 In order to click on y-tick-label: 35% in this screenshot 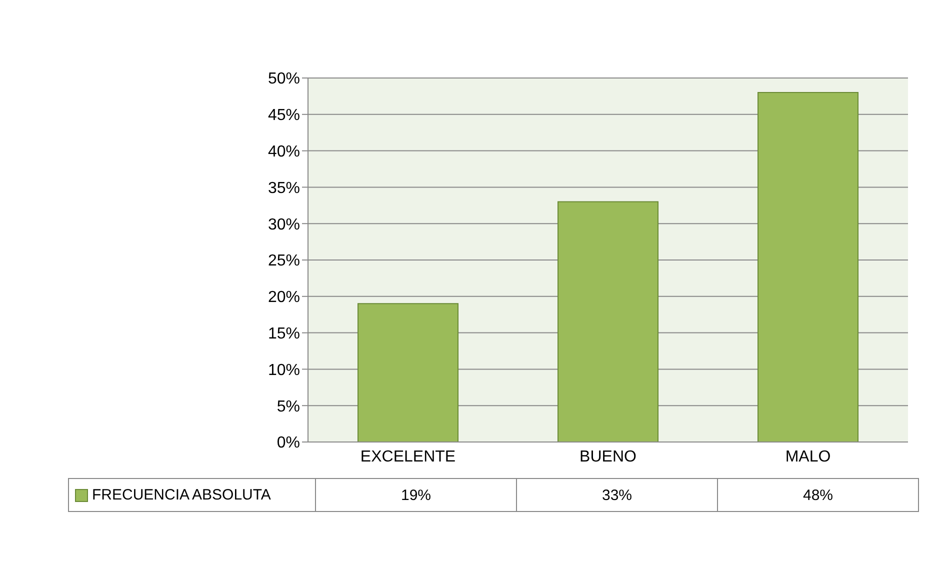, I will do `click(284, 188)`.